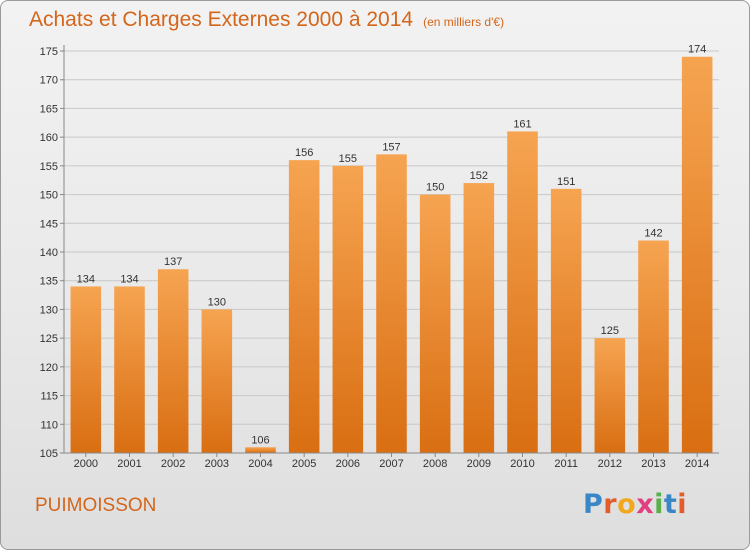  Describe the element at coordinates (86, 369) in the screenshot. I see `bar-2000` at that location.